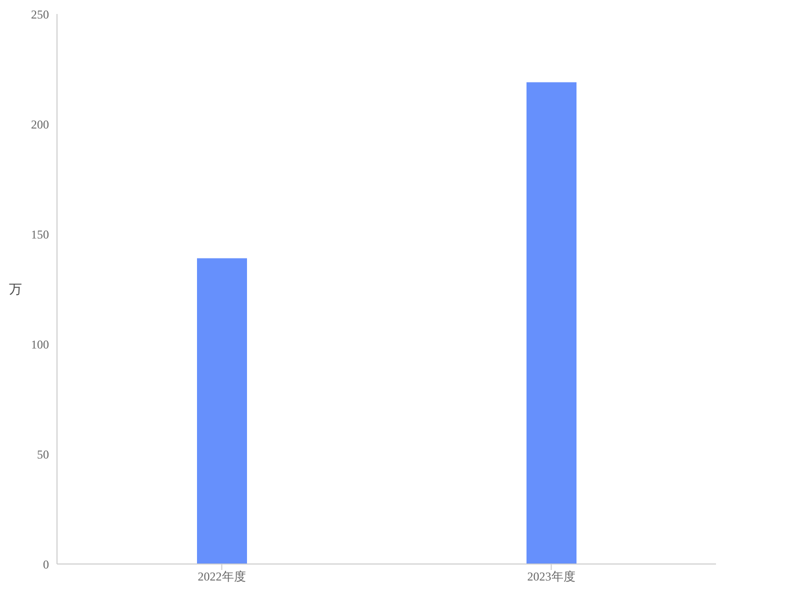 The image size is (800, 600). I want to click on y-tick-label: 150, so click(40, 234).